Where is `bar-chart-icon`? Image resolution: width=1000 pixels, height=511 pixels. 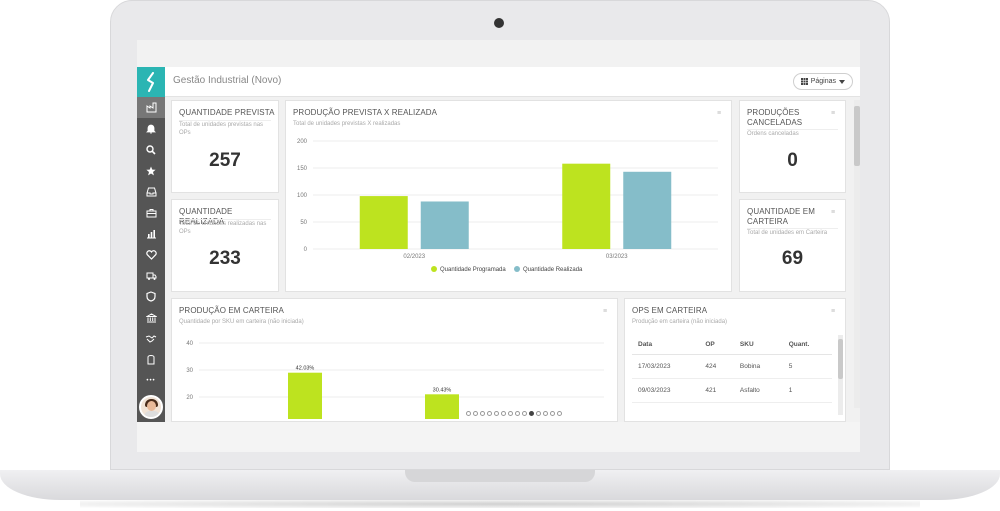
bar-chart-icon is located at coordinates (151, 233).